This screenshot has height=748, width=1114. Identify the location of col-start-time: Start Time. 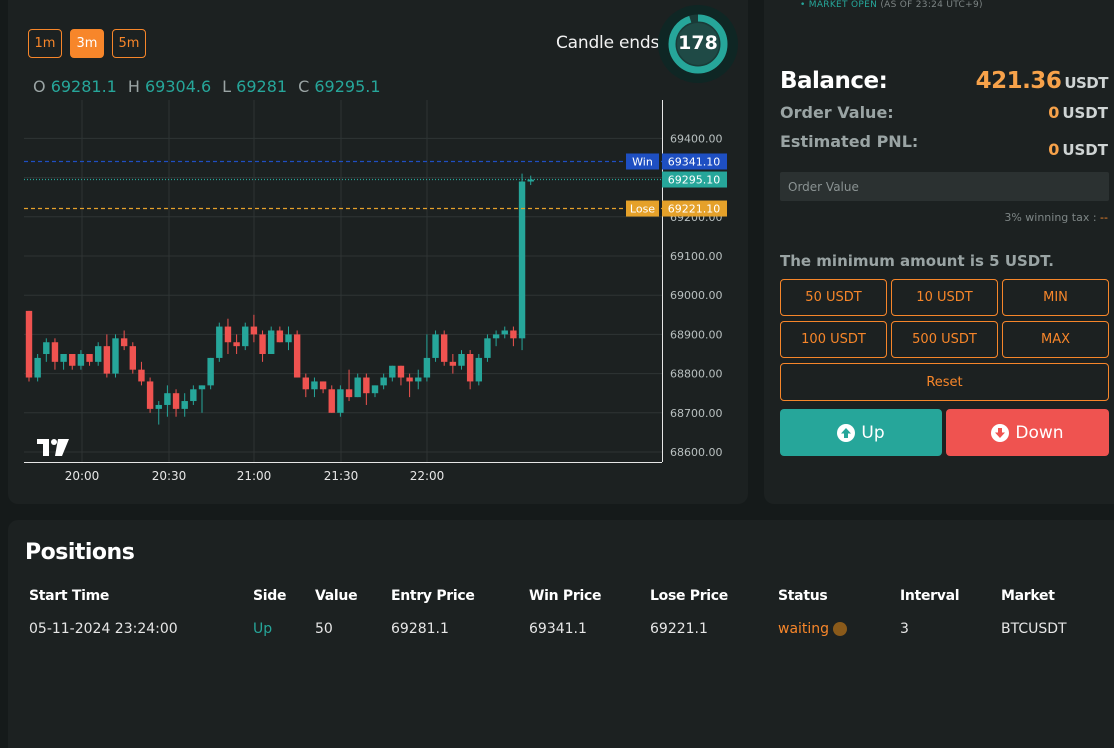
(69, 596).